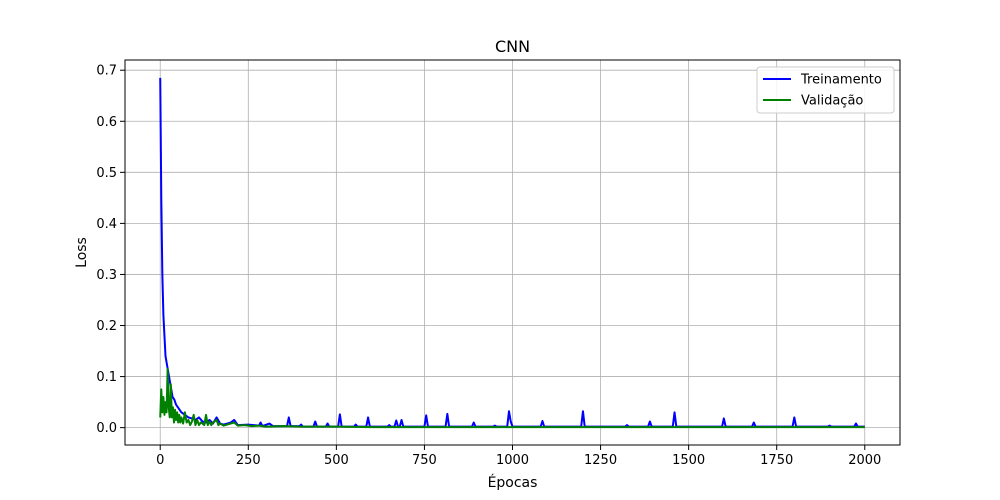  Describe the element at coordinates (841, 80) in the screenshot. I see `legend-label-treinamento: Treinamento` at that location.